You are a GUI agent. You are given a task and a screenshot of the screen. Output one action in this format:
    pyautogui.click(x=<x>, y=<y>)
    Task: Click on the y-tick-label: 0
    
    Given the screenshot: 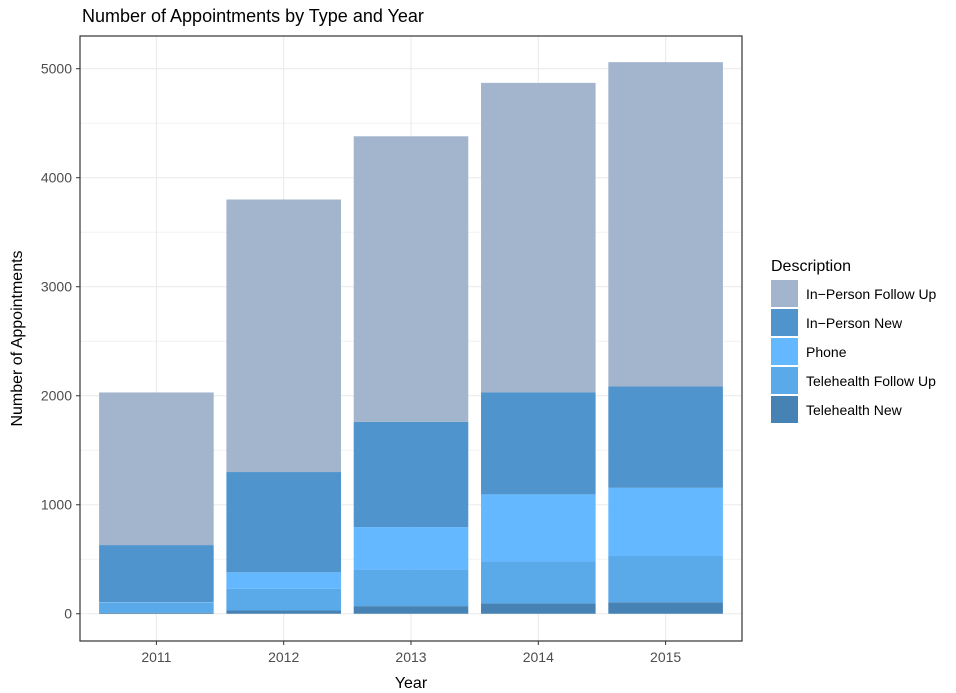 What is the action you would take?
    pyautogui.click(x=68, y=614)
    